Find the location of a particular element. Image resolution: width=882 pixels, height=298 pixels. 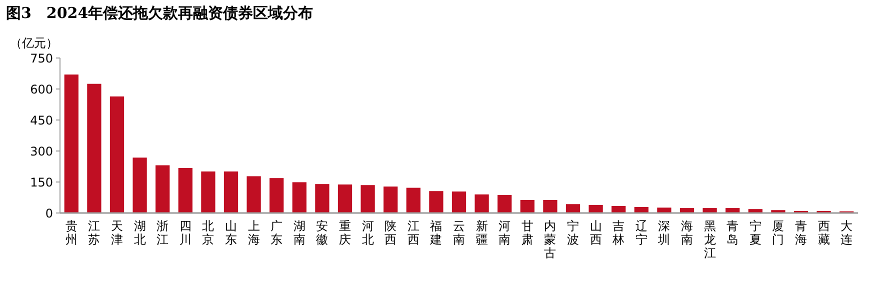

x-tick-label: 厦门 is located at coordinates (778, 232).